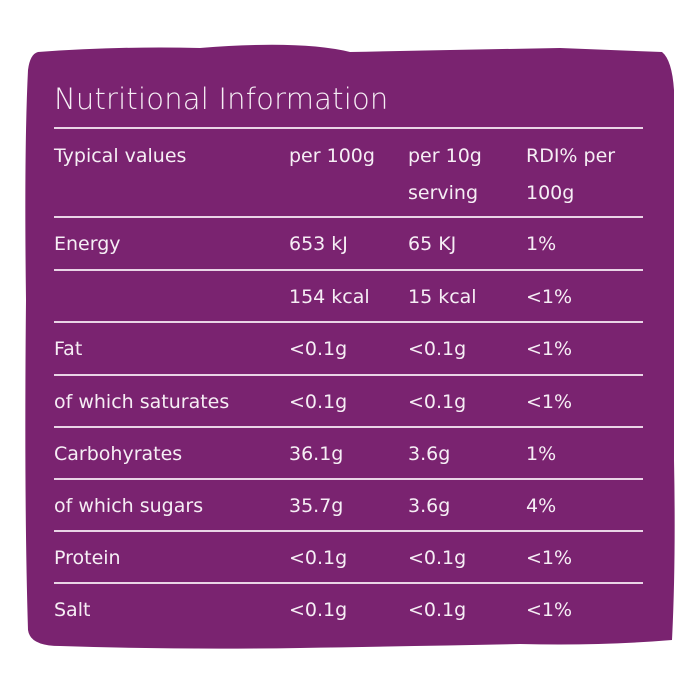  I want to click on per-100g-value: 653 kJ, so click(318, 244).